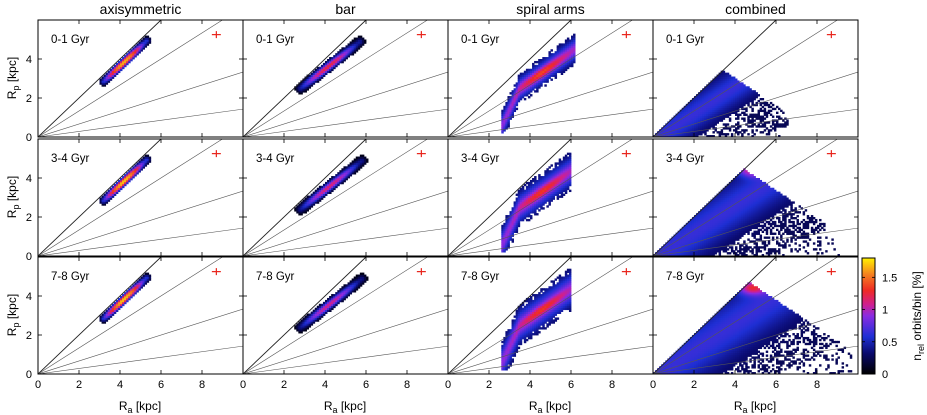 The width and height of the screenshot is (927, 415). What do you see at coordinates (29, 60) in the screenshot?
I see `y-tick-label: 4` at bounding box center [29, 60].